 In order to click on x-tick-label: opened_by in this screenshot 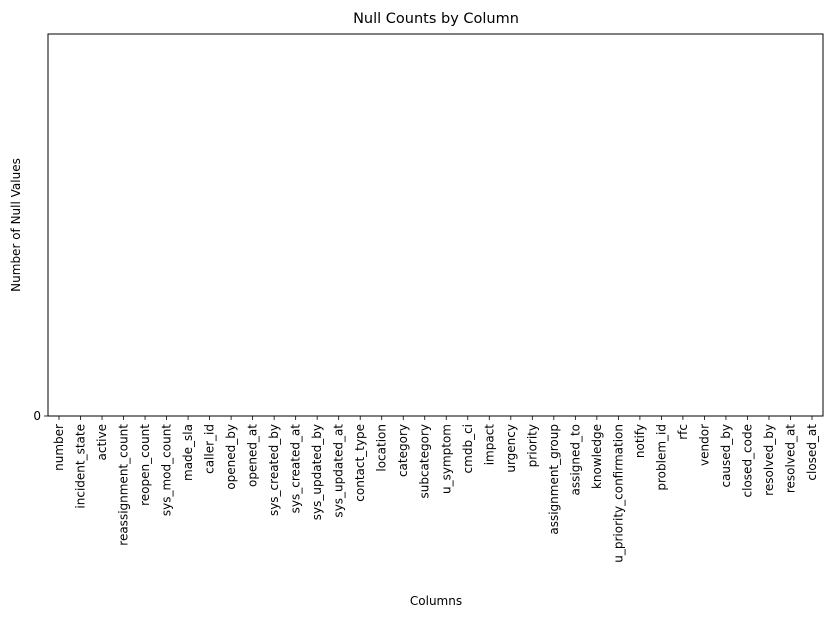, I will do `click(231, 457)`.